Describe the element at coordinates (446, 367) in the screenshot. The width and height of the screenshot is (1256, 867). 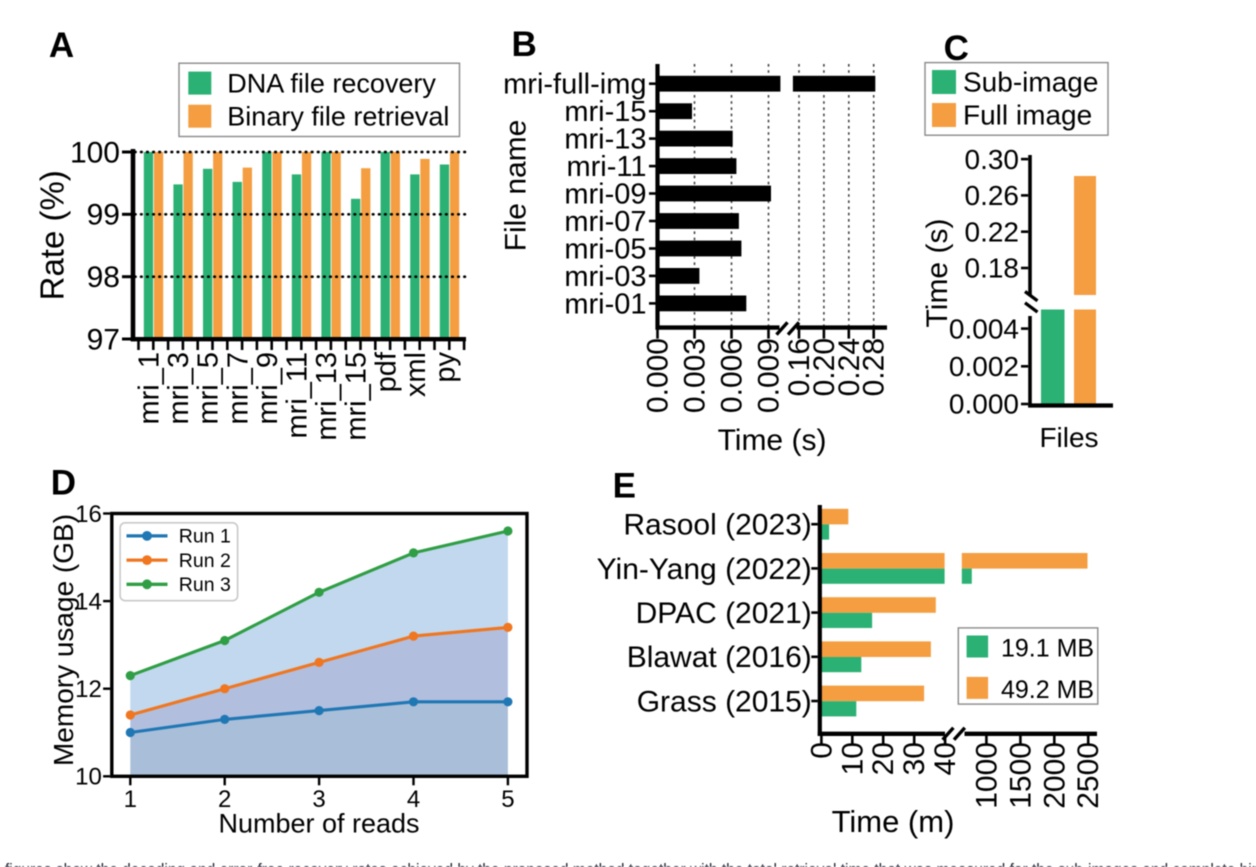
I see `svg-text: py` at that location.